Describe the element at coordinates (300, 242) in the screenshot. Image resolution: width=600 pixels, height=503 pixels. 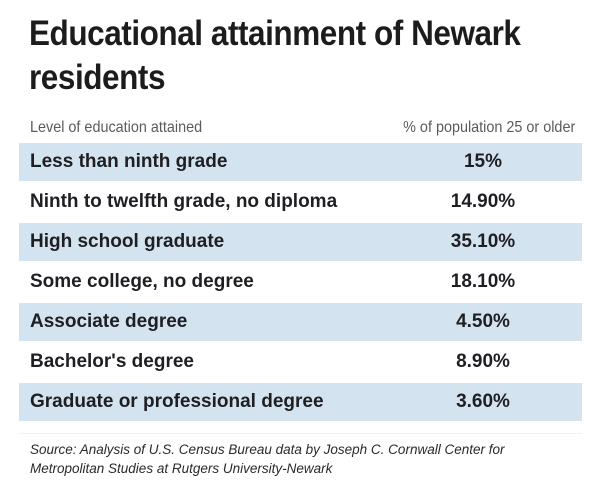
I see `table-row: High school graduate 35.10%` at that location.